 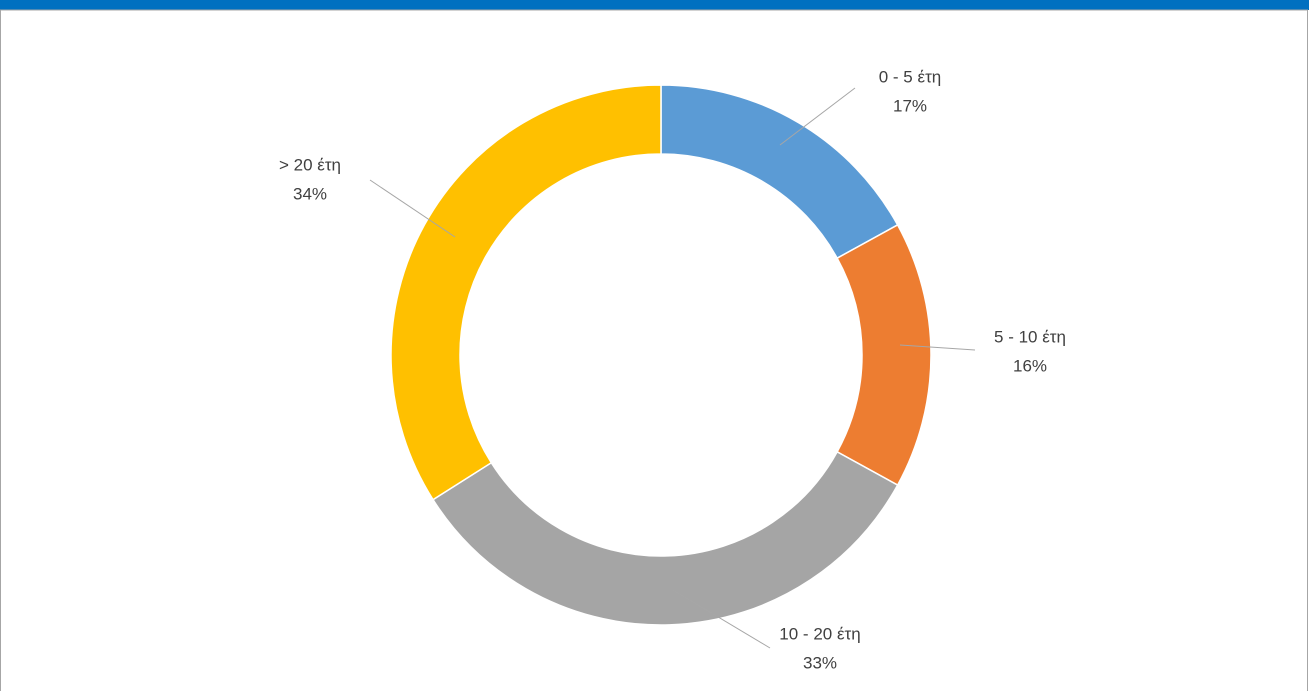 What do you see at coordinates (819, 633) in the screenshot?
I see `slice-label: 10 - 20 έτη` at bounding box center [819, 633].